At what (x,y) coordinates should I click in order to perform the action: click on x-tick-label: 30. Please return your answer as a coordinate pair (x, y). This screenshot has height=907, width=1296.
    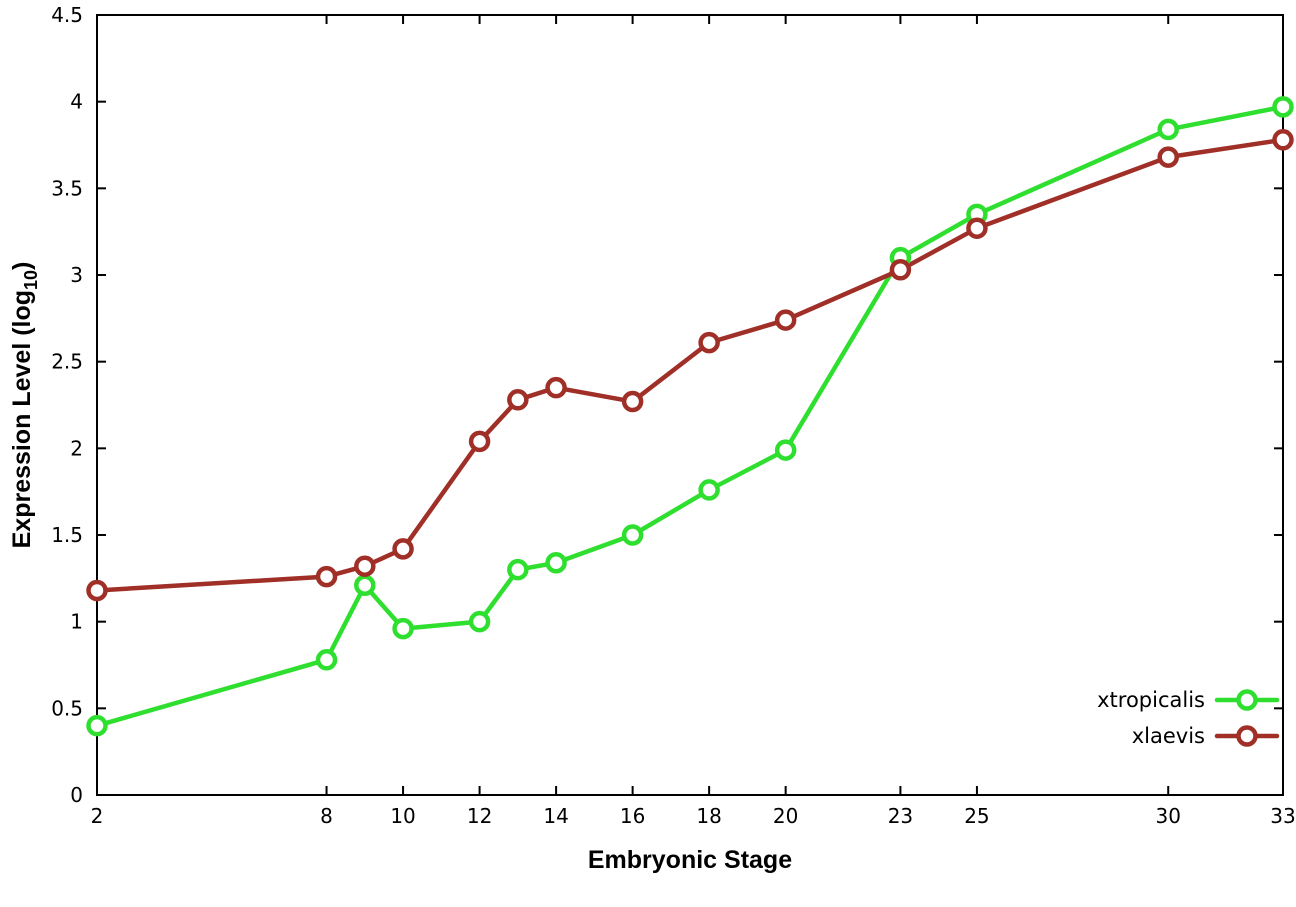
    Looking at the image, I should click on (1167, 816).